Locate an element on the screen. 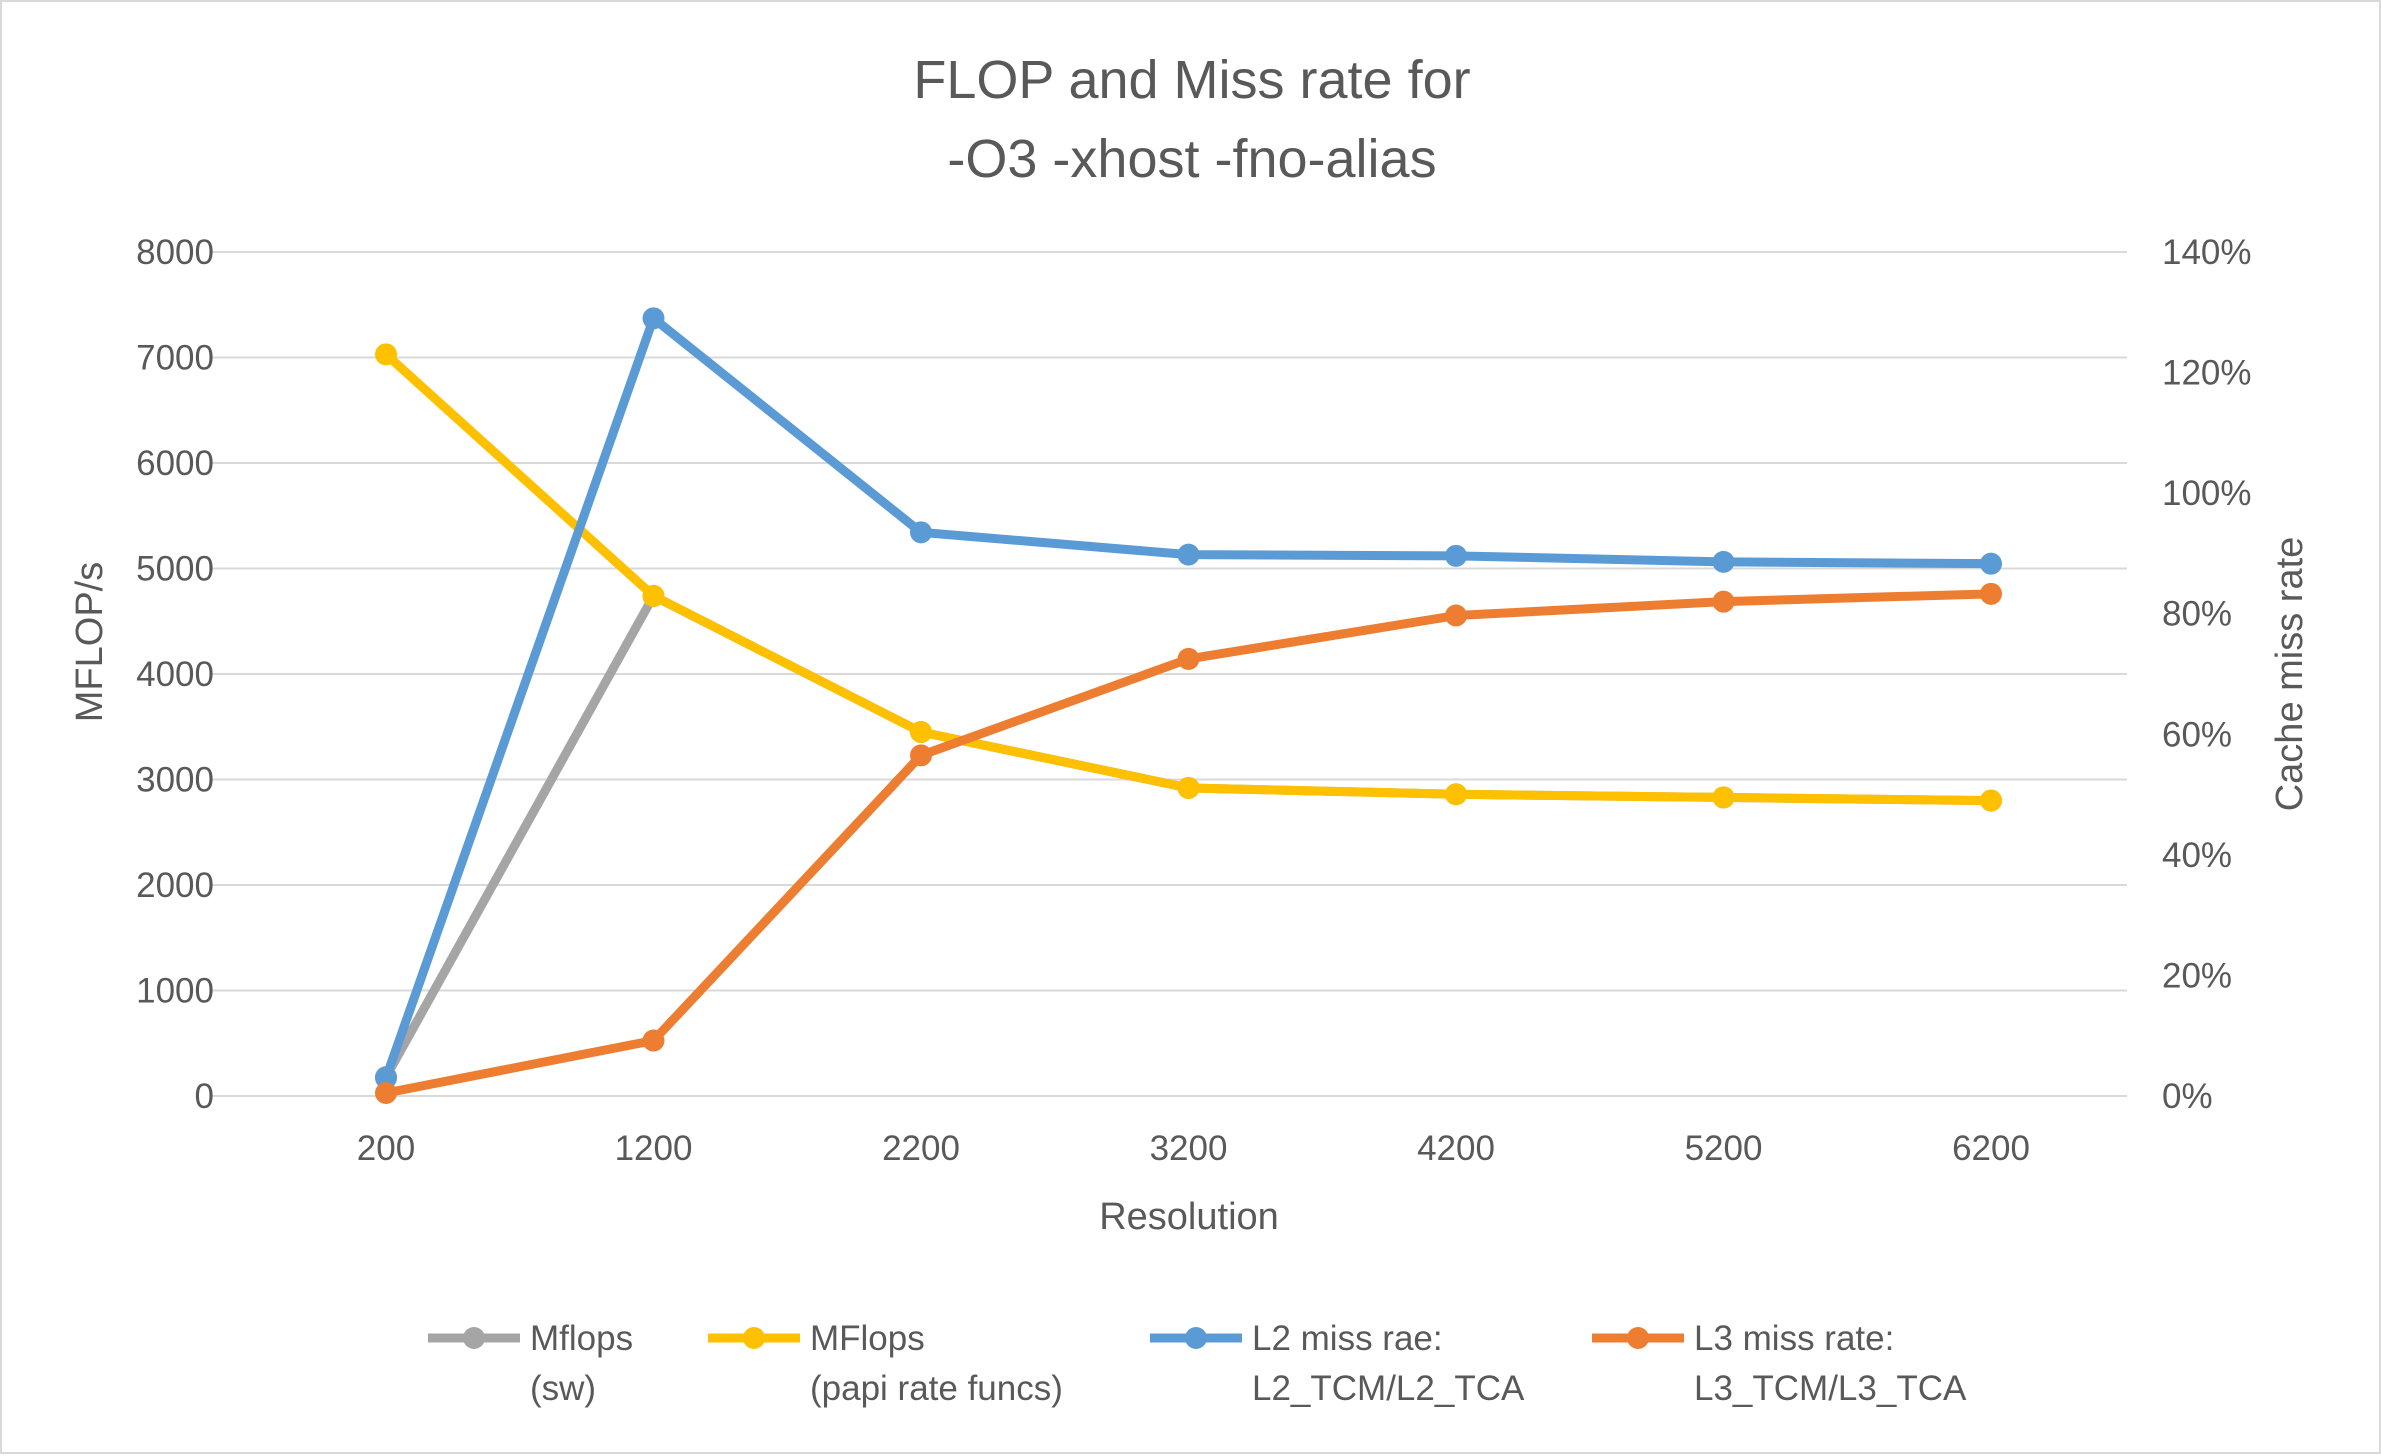  legend-item-3: L2 miss rae: L2_TCM/L2_TCA is located at coordinates (1337, 1363).